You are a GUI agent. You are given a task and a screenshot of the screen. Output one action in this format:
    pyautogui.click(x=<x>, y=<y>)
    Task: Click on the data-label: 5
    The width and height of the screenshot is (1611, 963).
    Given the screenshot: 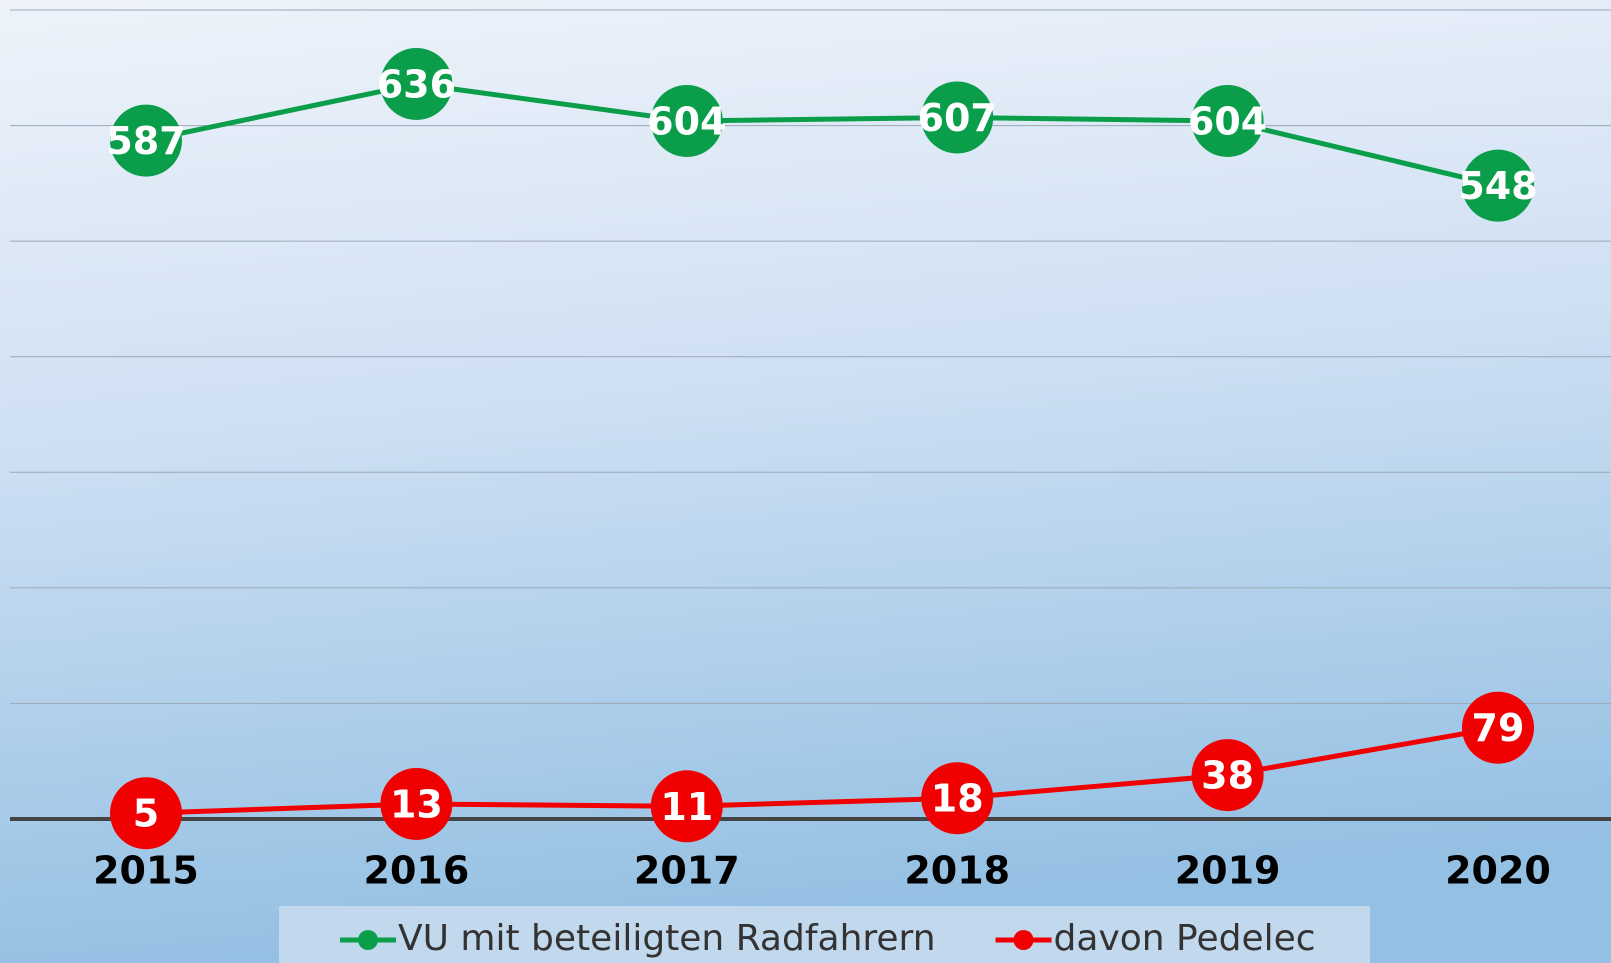 What is the action you would take?
    pyautogui.click(x=146, y=814)
    